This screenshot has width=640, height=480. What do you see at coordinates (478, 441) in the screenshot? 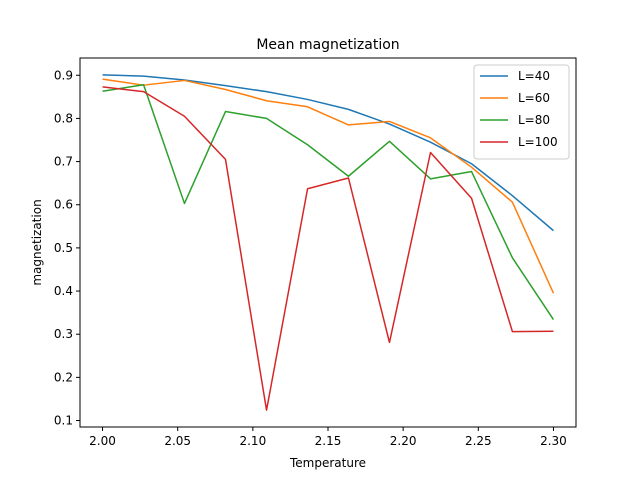
I see `x-tick-label: 2.25` at bounding box center [478, 441].